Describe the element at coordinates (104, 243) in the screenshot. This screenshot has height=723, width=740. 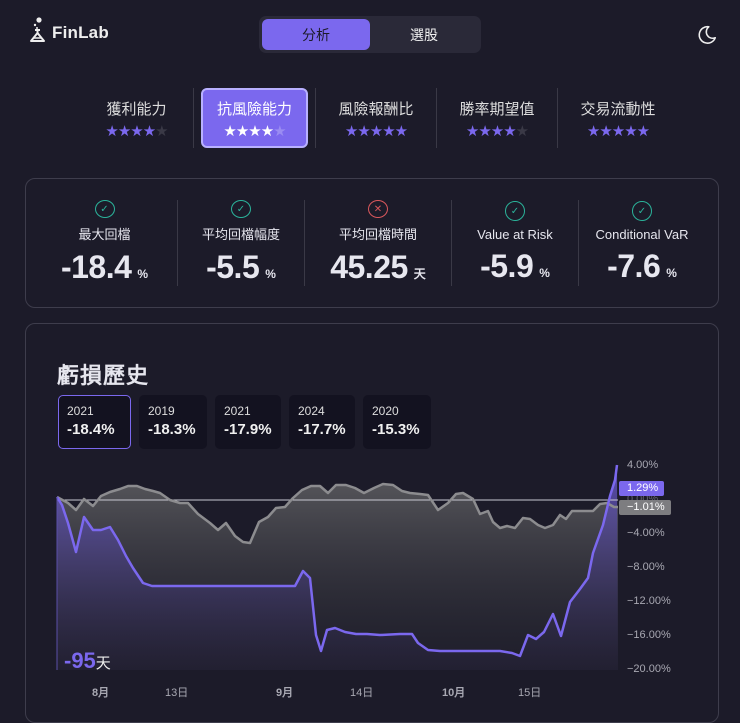
I see `metric-max-drawdown: ✓ 最大回檔 -18.4%` at that location.